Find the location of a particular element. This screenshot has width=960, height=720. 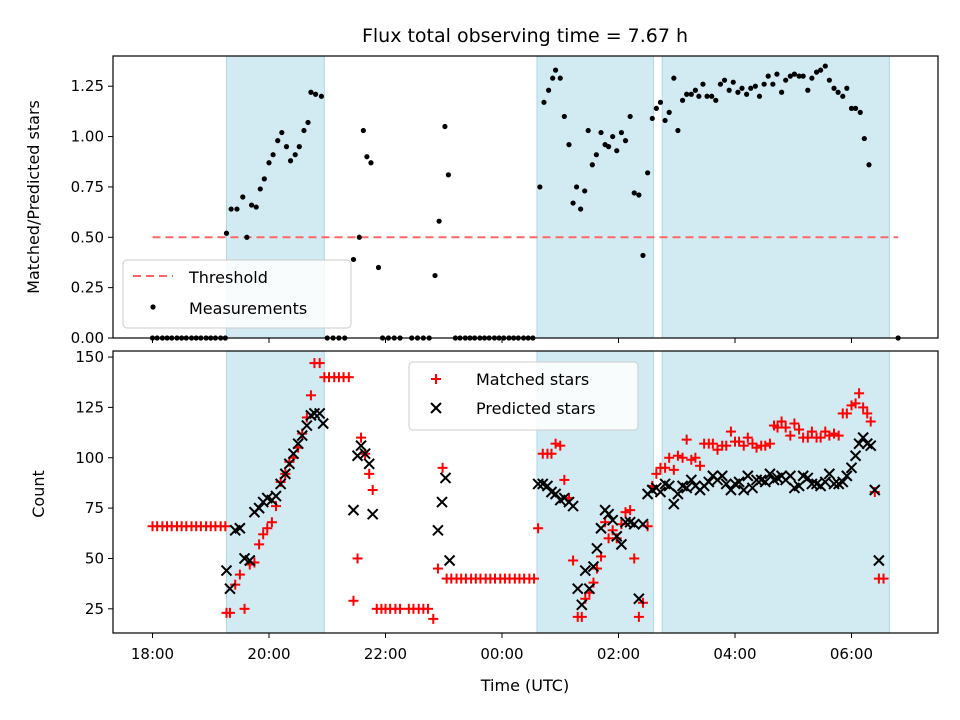

matched-legend-swatch is located at coordinates (436, 379).